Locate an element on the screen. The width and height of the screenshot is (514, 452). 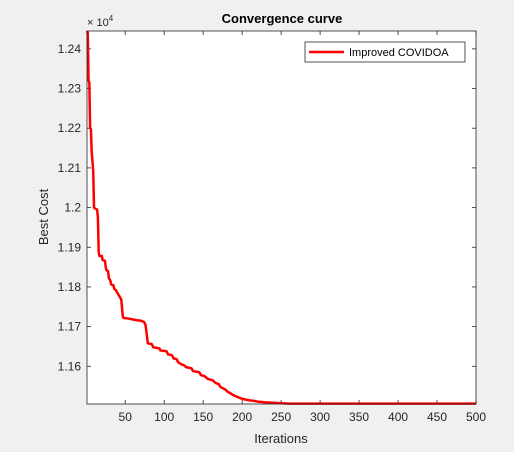
x-tick-label: 100 is located at coordinates (164, 417).